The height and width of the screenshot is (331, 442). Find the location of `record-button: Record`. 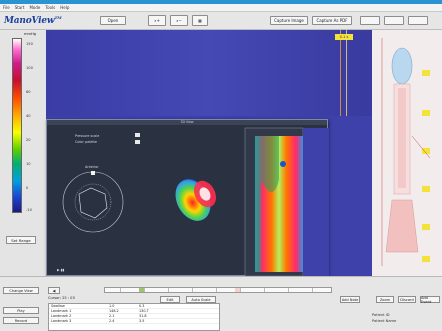

record-button: Record is located at coordinates (21, 320).